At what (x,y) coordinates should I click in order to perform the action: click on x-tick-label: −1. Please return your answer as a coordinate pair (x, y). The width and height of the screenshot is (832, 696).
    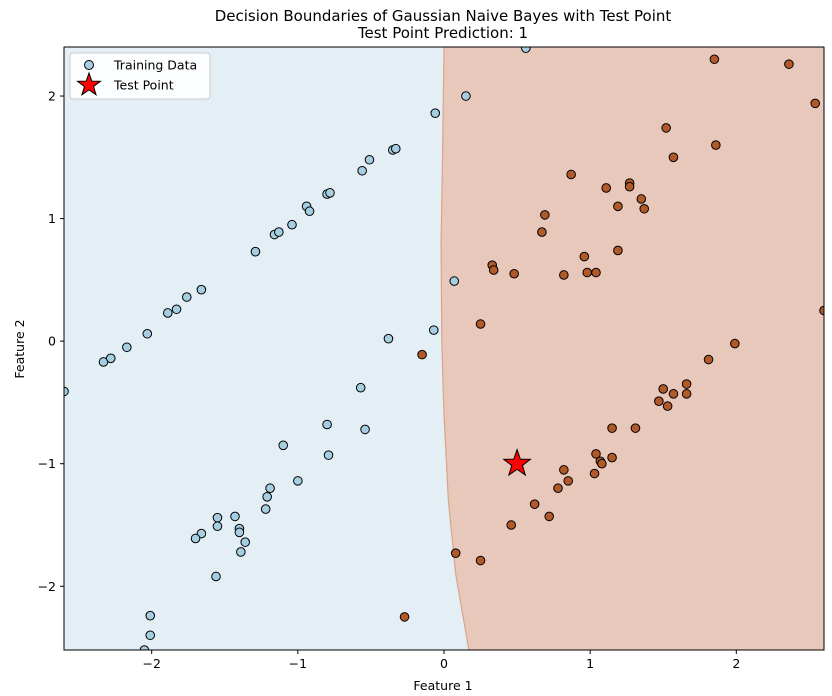
    Looking at the image, I should click on (298, 663).